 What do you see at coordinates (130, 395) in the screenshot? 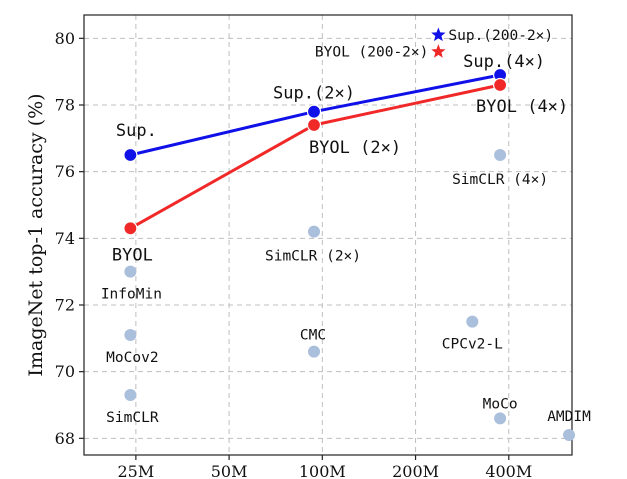
I see `point-simclr` at bounding box center [130, 395].